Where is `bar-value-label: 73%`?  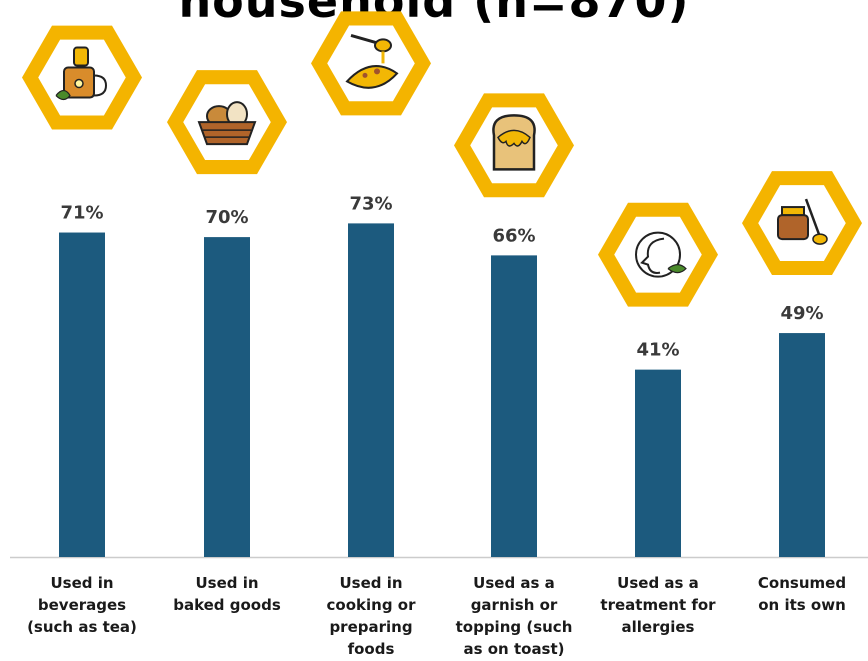
bar-value-label: 73% is located at coordinates (370, 203).